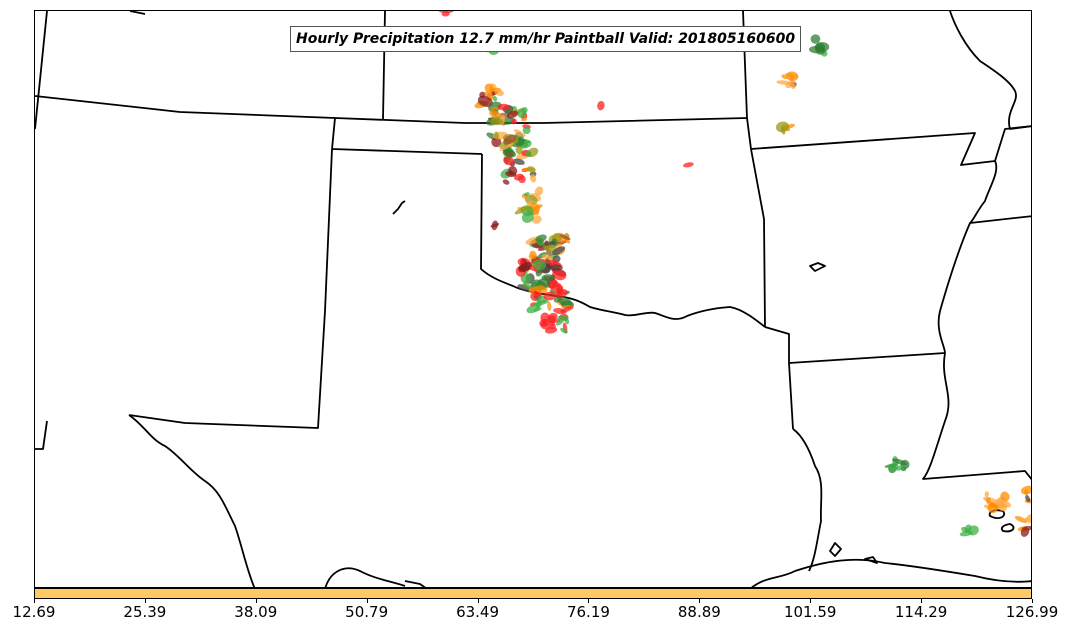 The width and height of the screenshot is (1070, 633). Describe the element at coordinates (810, 612) in the screenshot. I see `colorbar-tick-label: 101.59` at that location.